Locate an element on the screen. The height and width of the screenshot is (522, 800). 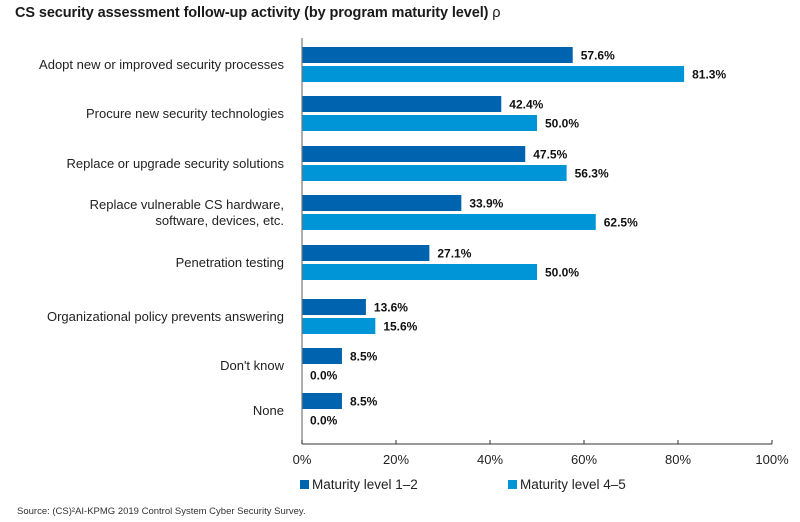
value-label-series-0-cat-2: 47.5% is located at coordinates (550, 155).